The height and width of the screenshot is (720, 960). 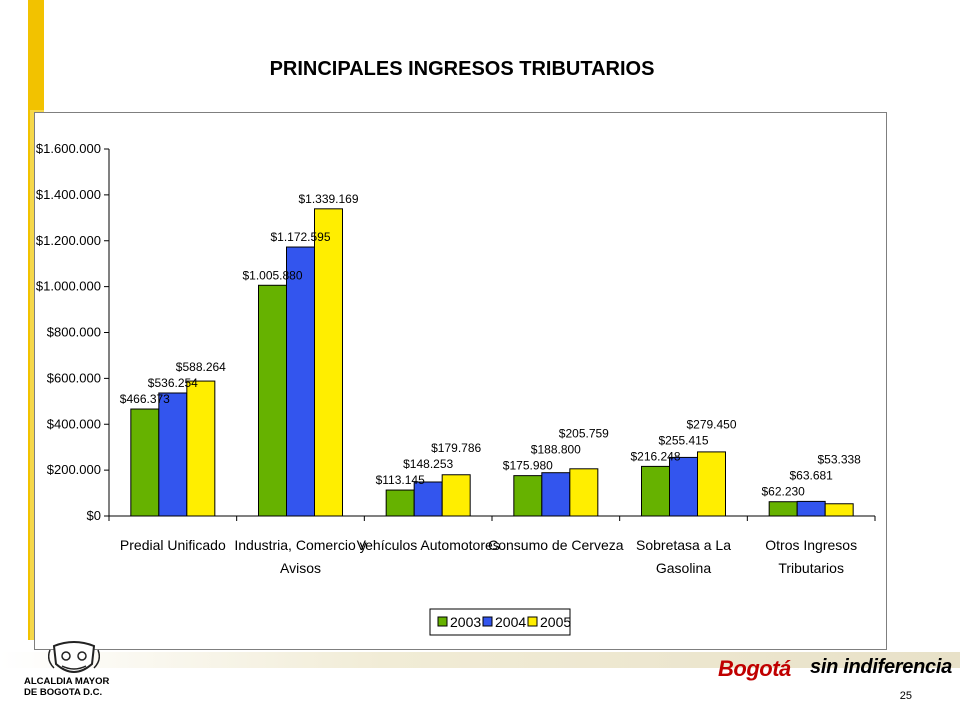 I want to click on brand-word-sin-indiferencia: sin indiferencia, so click(x=881, y=667).